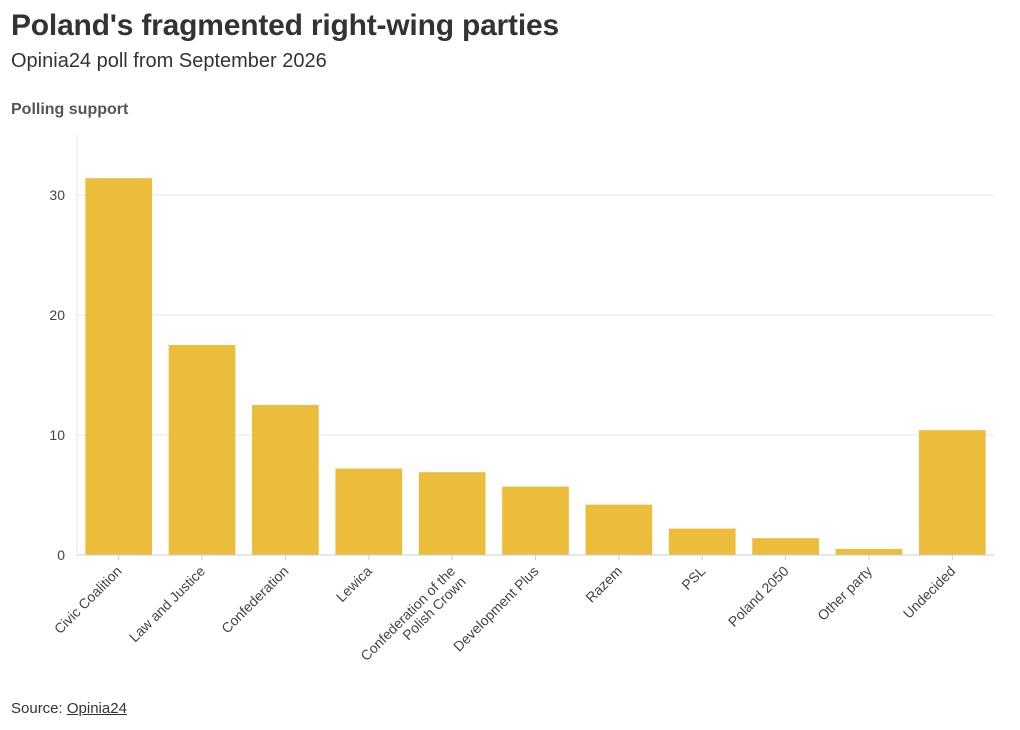 The image size is (1020, 730). Describe the element at coordinates (413, 619) in the screenshot. I see `x-tick-label: Confederation of thePolish Crown` at that location.